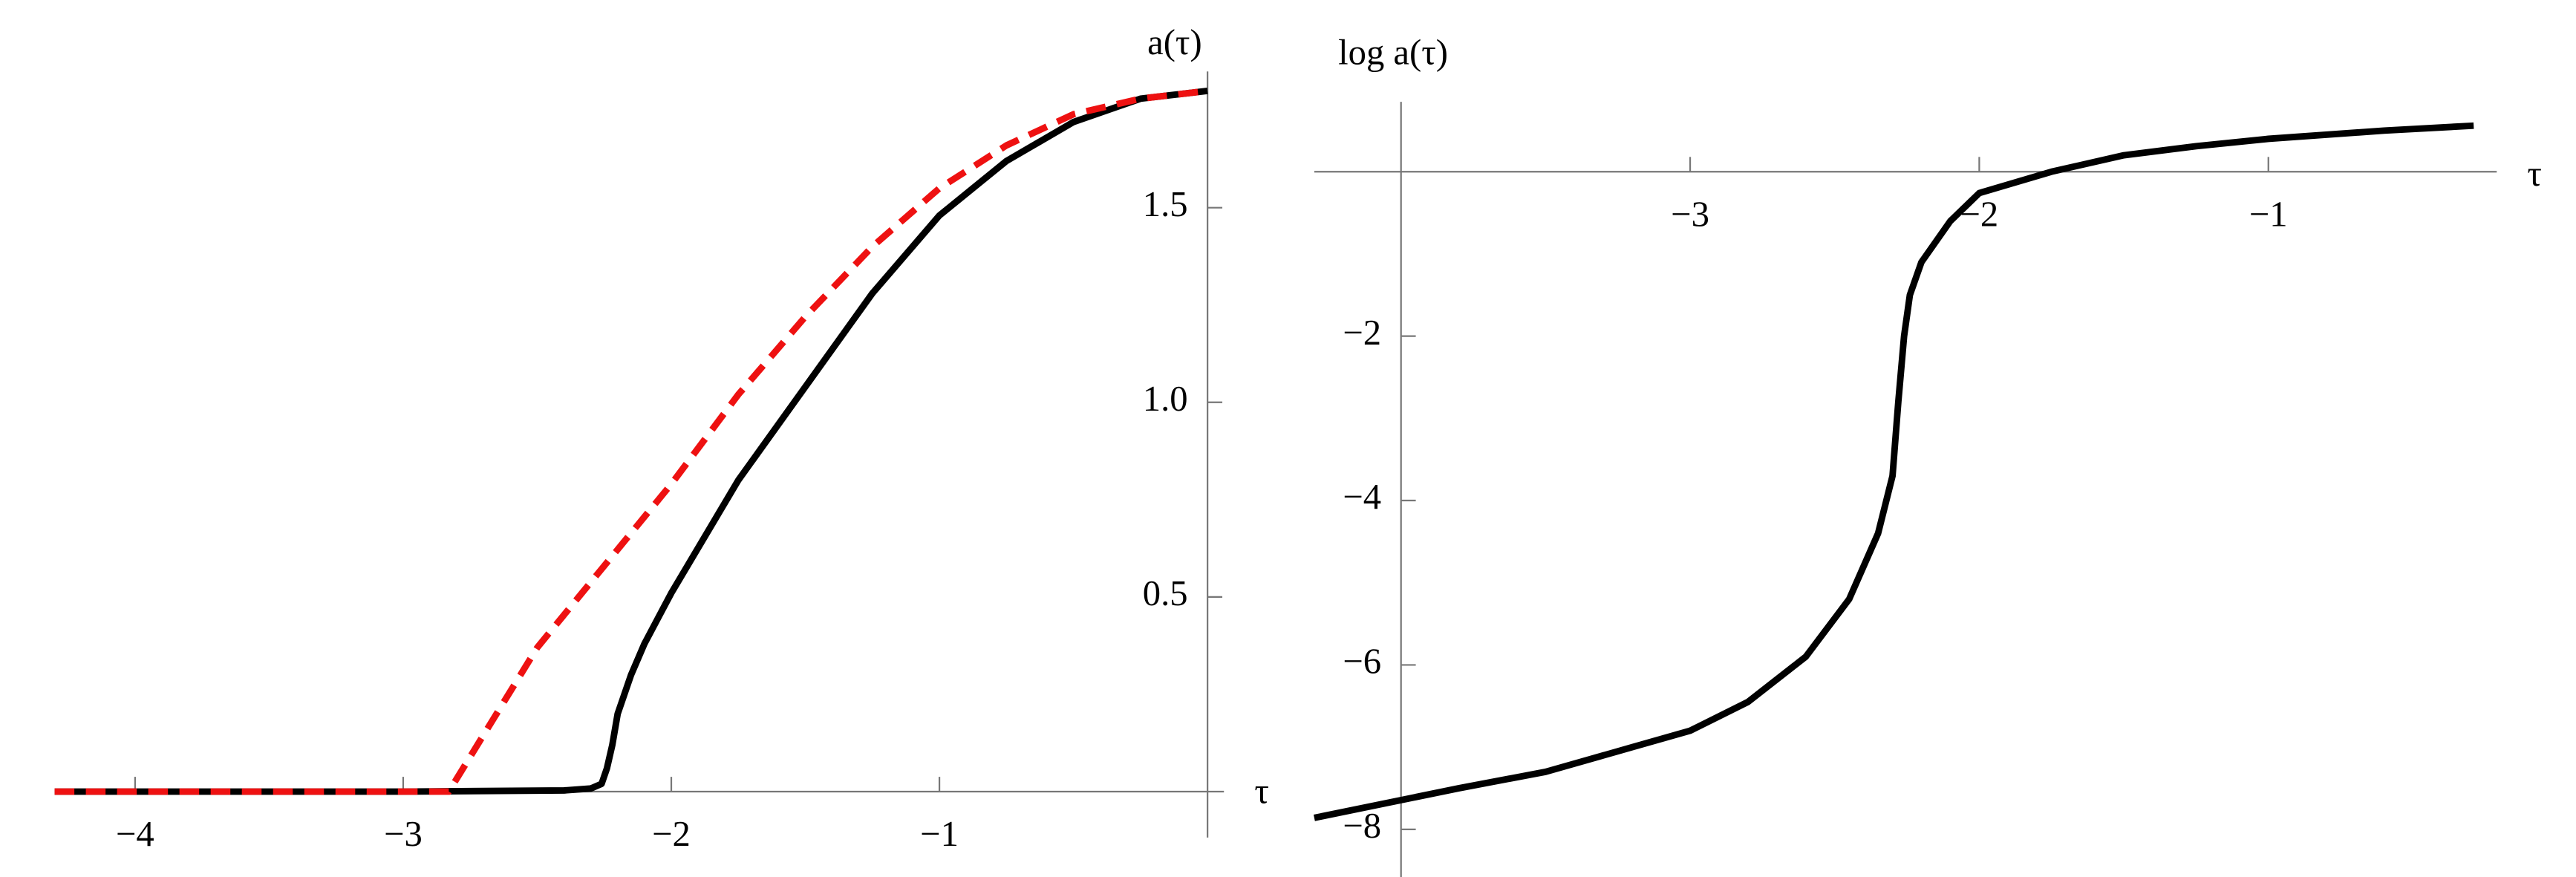 This screenshot has height=877, width=2576. Describe the element at coordinates (1362, 662) in the screenshot. I see `y-tick-label: −6` at that location.